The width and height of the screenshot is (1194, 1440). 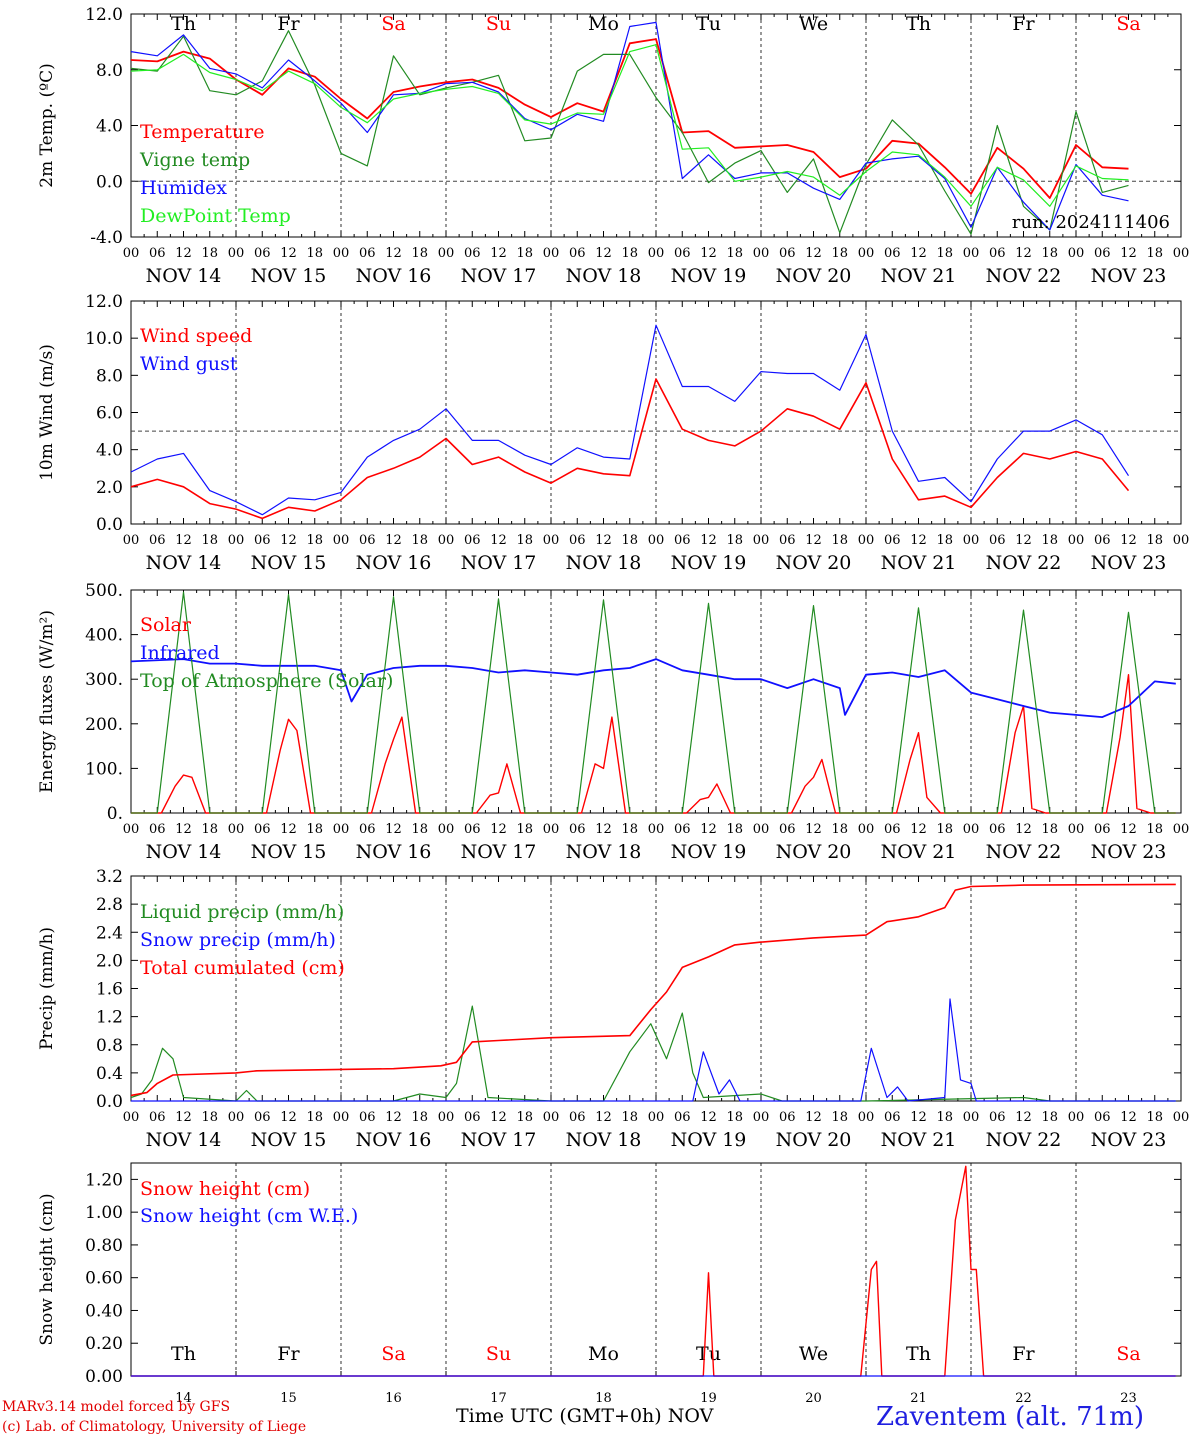 What do you see at coordinates (109, 1046) in the screenshot?
I see `y-tick-label: 0.8` at bounding box center [109, 1046].